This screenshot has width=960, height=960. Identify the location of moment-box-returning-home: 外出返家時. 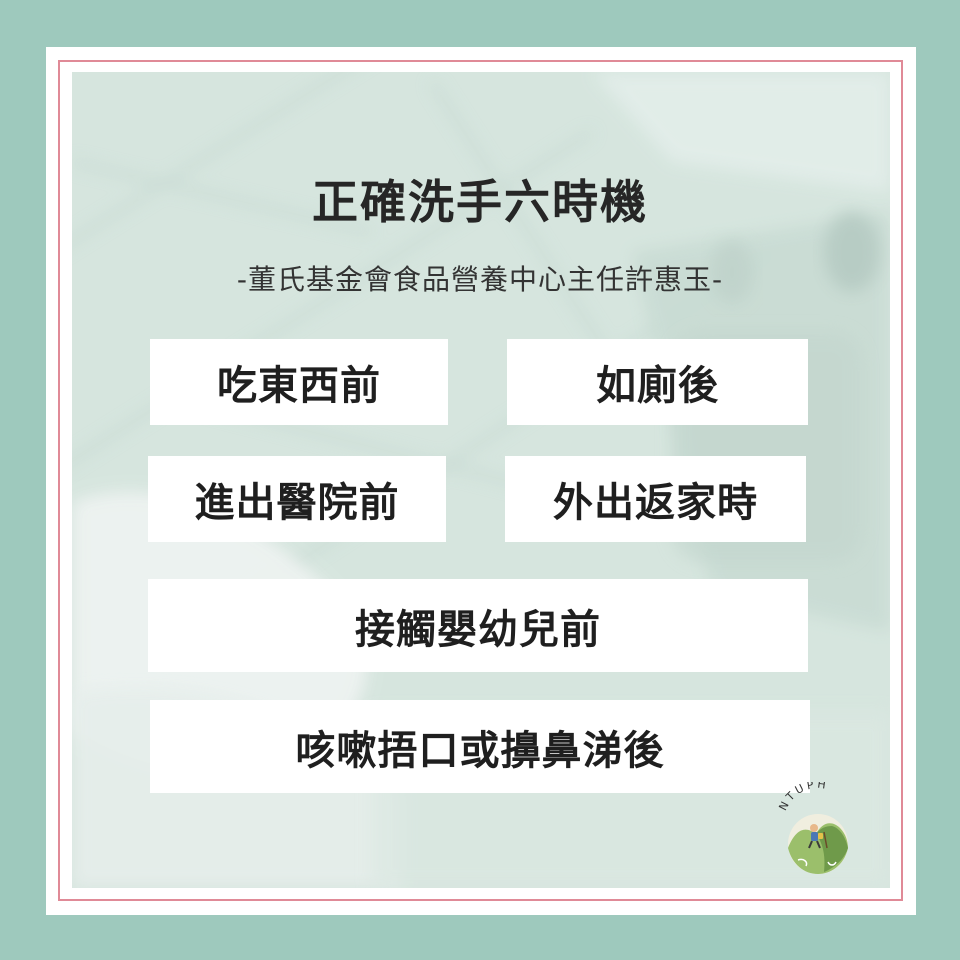
(655, 499).